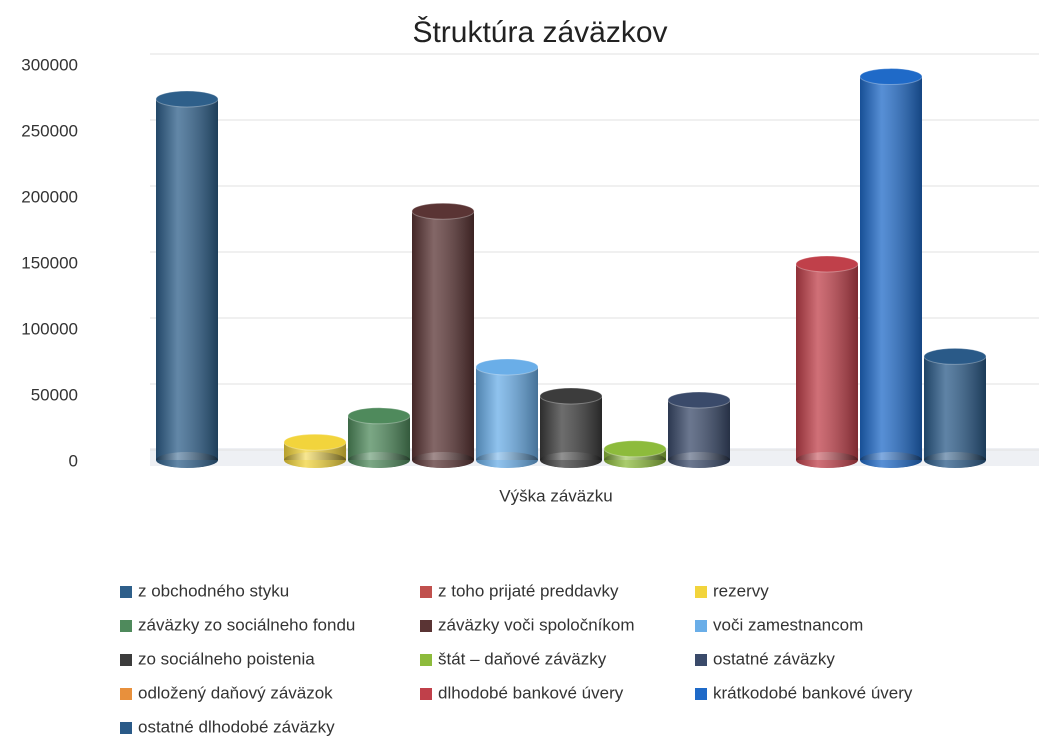 The height and width of the screenshot is (737, 1039). I want to click on legend-label: ostatné dlhodobé záväzky, so click(236, 726).